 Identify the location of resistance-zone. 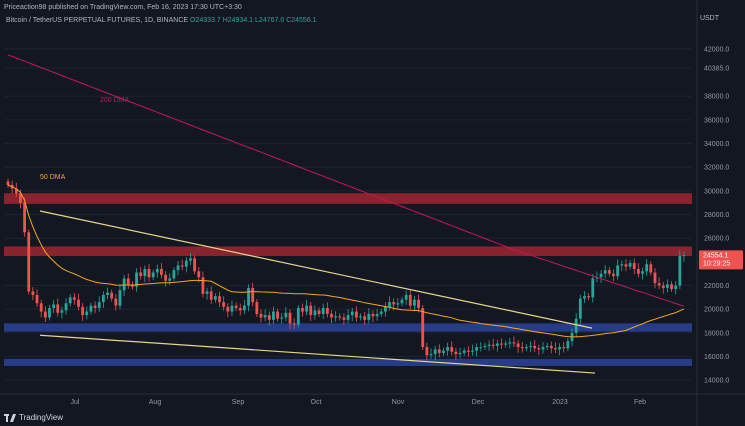
(348, 198).